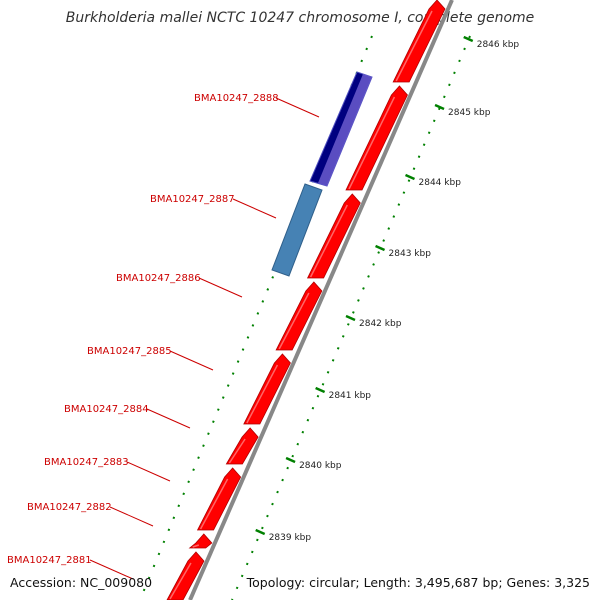  What do you see at coordinates (410, 254) in the screenshot?
I see `tick-label: 2843 kbp` at bounding box center [410, 254].